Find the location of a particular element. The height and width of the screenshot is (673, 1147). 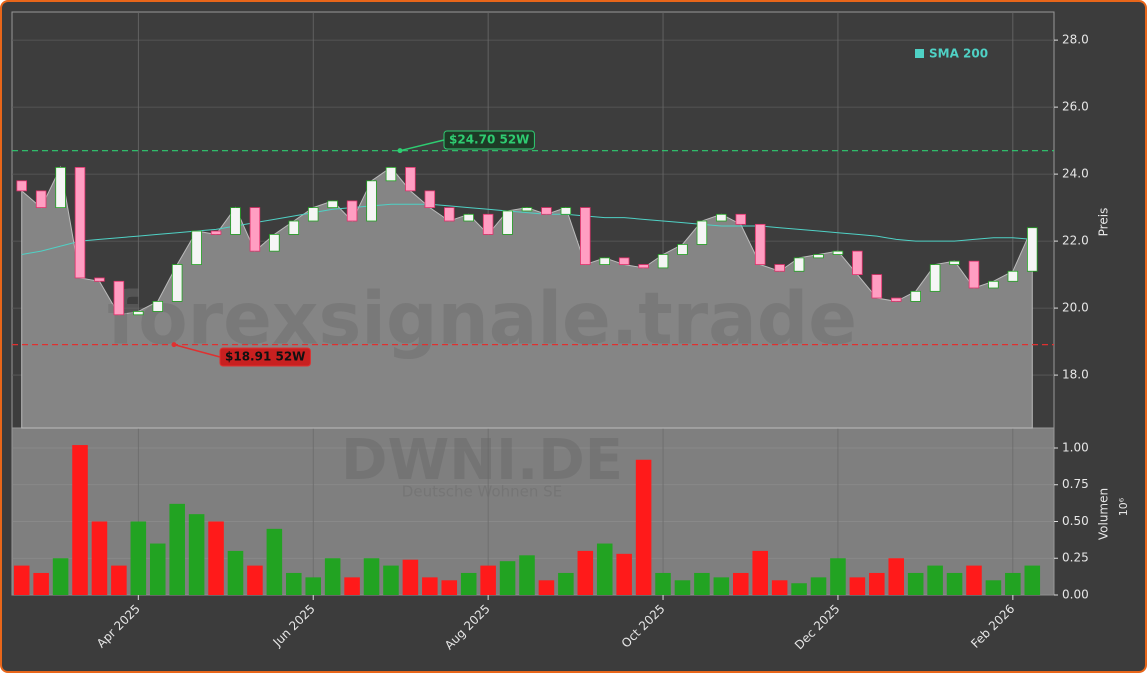

name-watermark: Deutsche Wohnen SE is located at coordinates (482, 492).